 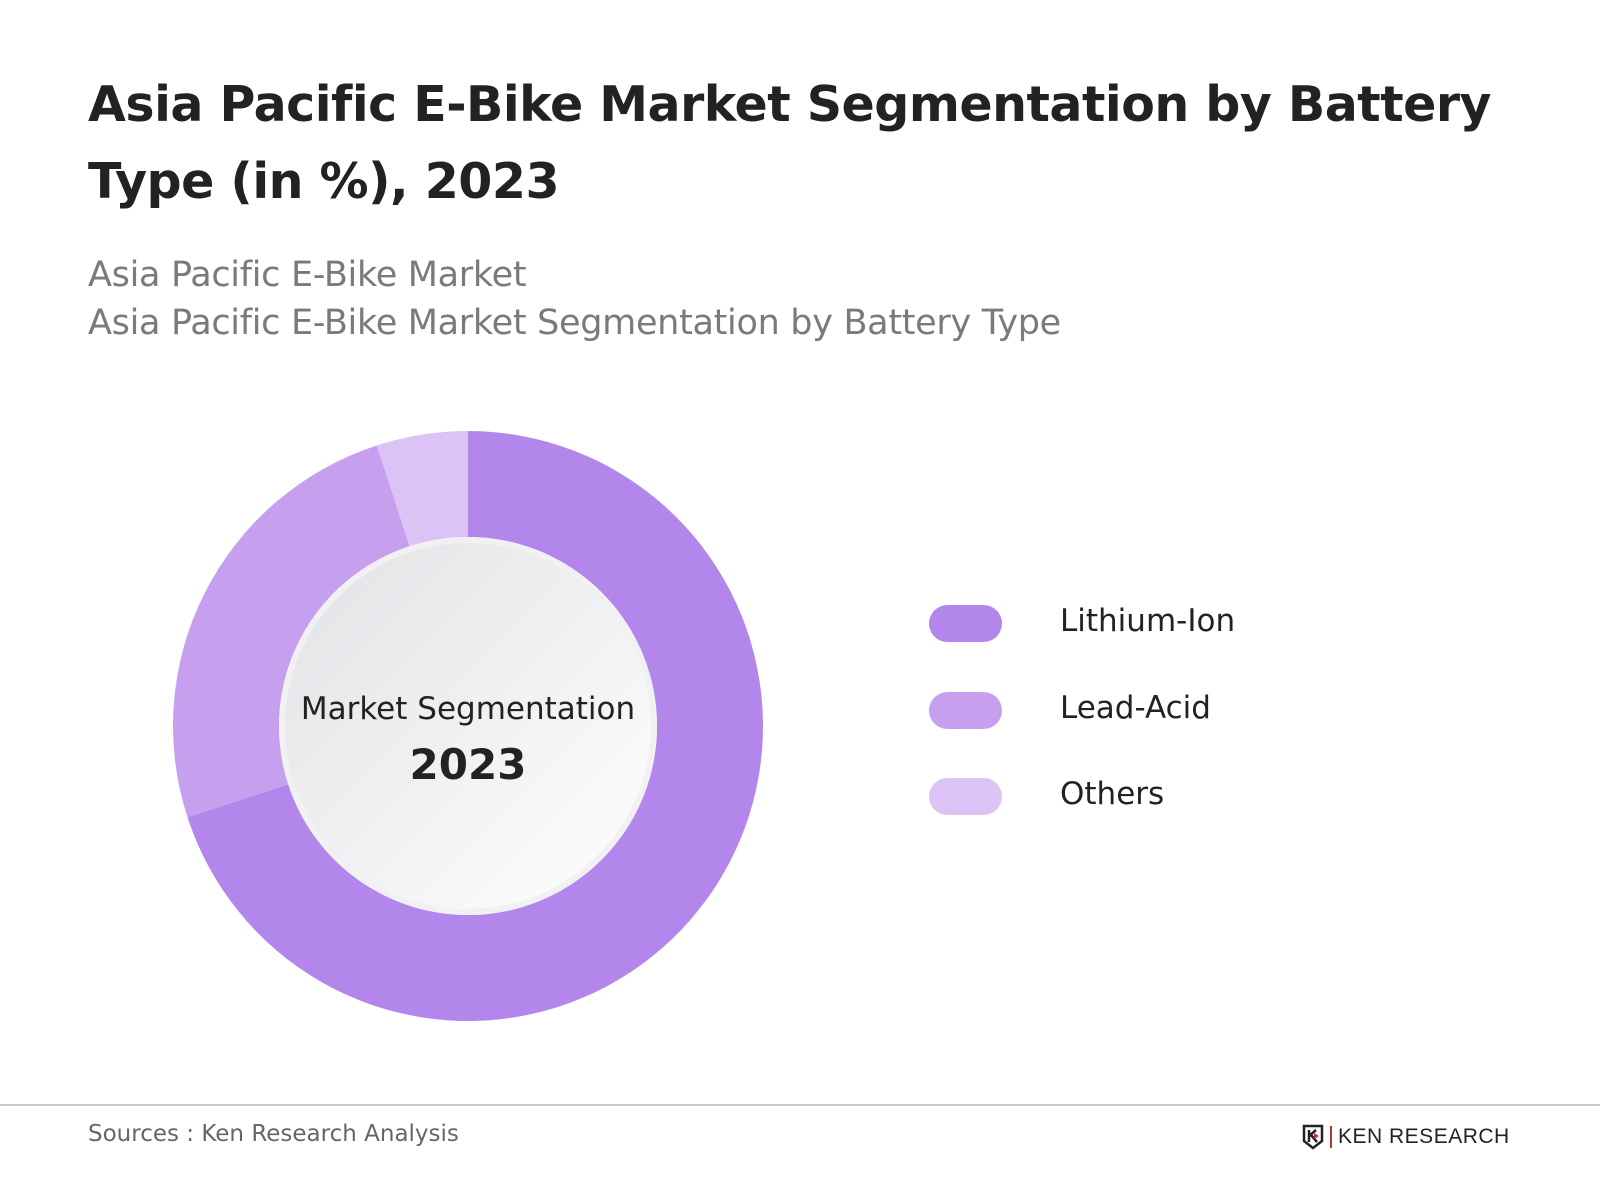 I want to click on slice-others, so click(x=422, y=489).